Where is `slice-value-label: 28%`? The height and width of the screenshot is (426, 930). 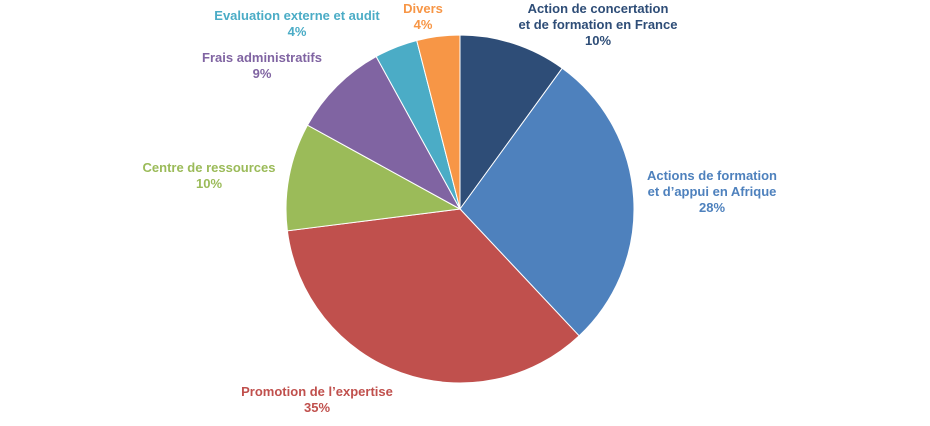 slice-value-label: 28% is located at coordinates (712, 207).